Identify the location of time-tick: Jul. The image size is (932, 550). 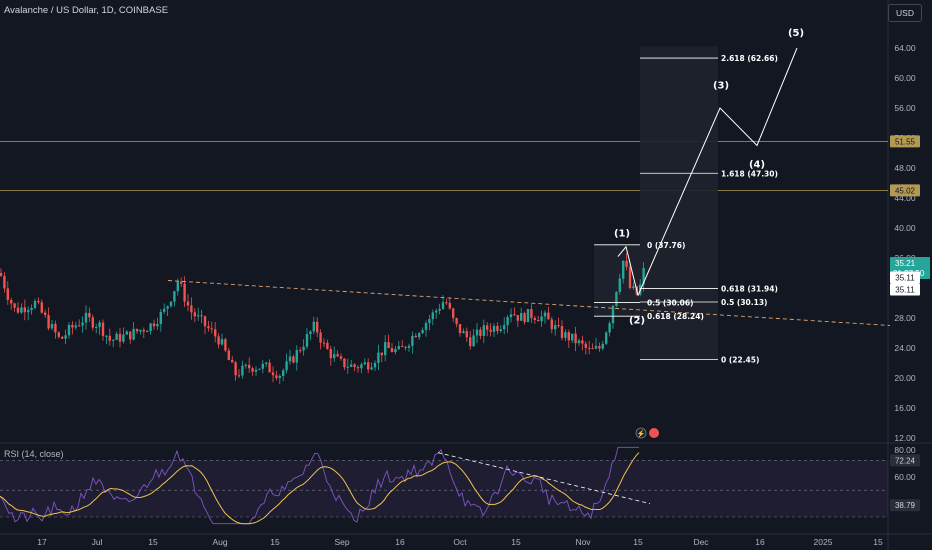
(97, 542).